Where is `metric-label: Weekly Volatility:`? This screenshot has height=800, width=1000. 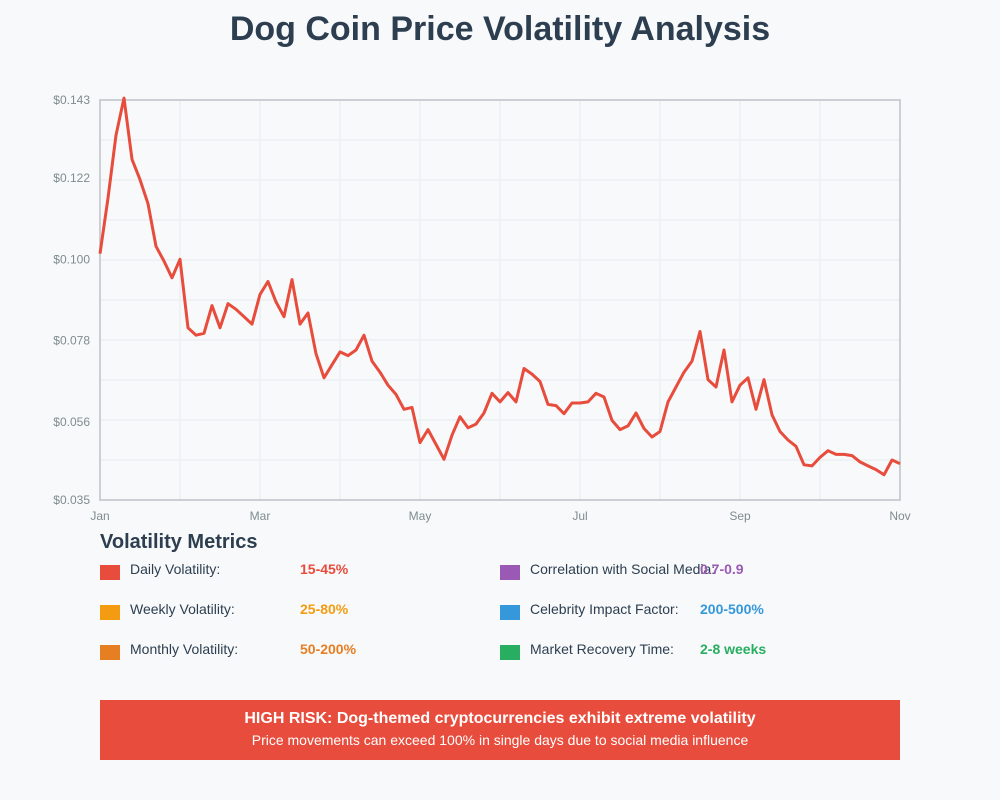 metric-label: Weekly Volatility: is located at coordinates (182, 609).